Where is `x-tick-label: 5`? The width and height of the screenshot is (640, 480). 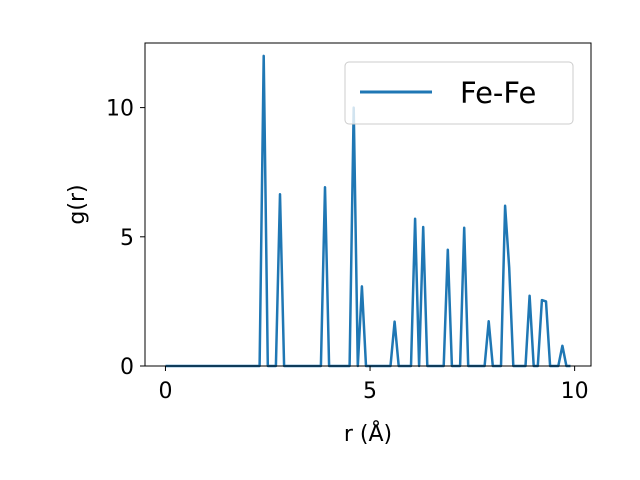 x-tick-label: 5 is located at coordinates (370, 391).